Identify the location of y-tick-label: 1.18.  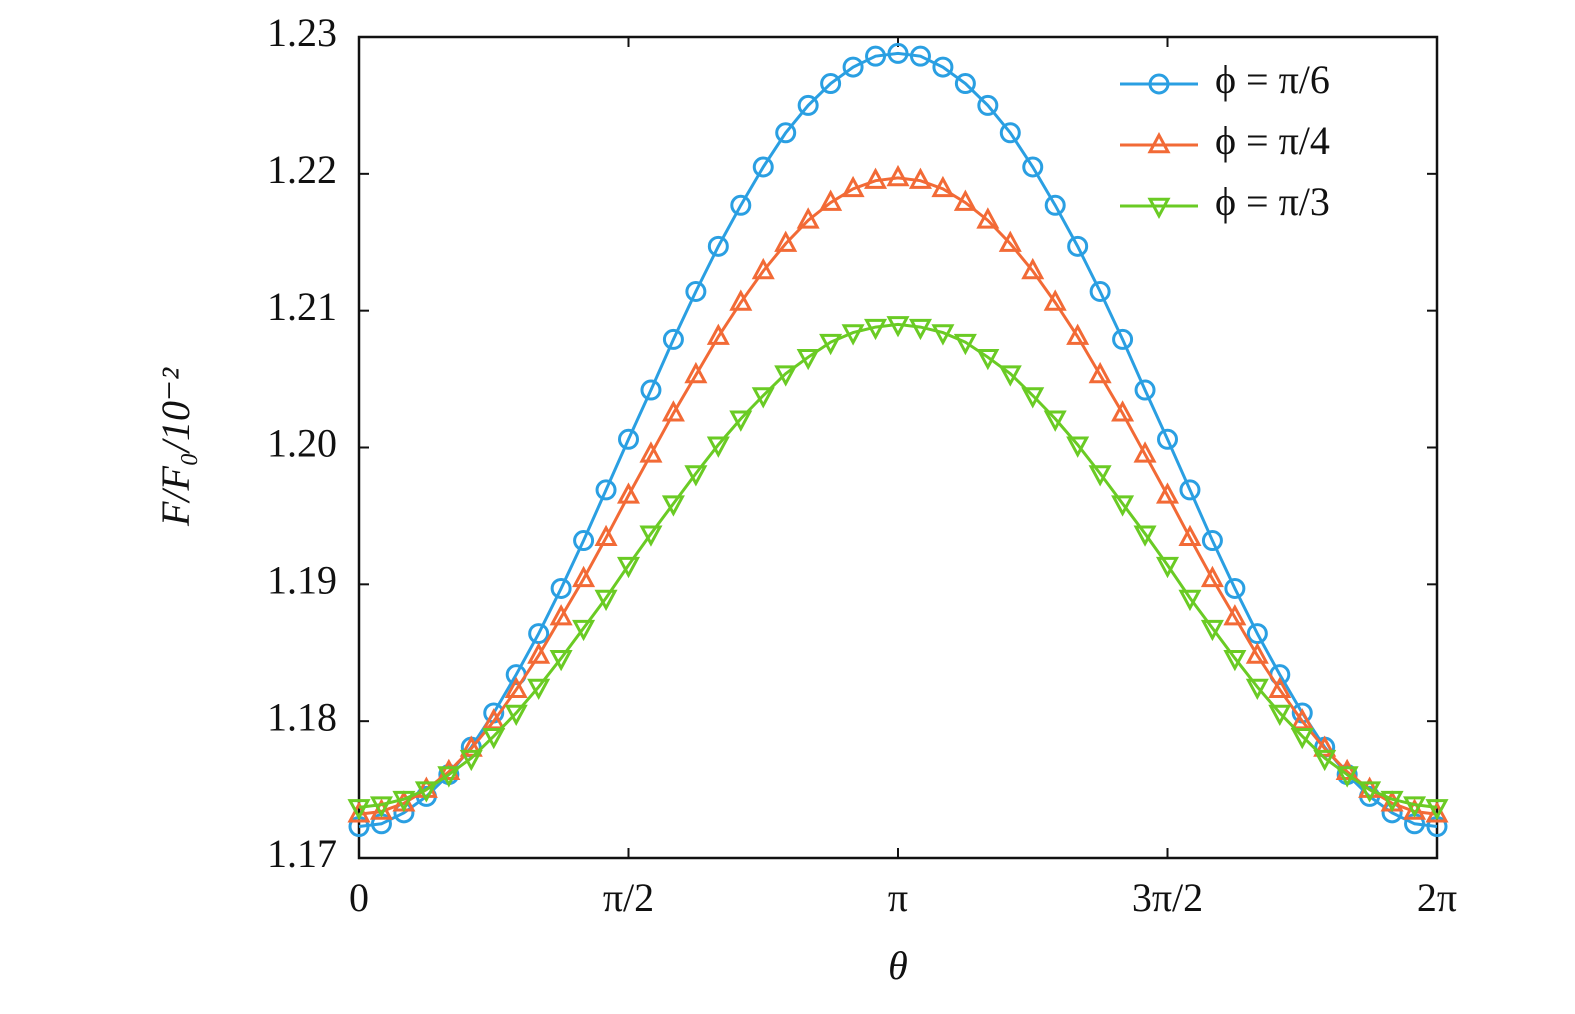
(302, 716).